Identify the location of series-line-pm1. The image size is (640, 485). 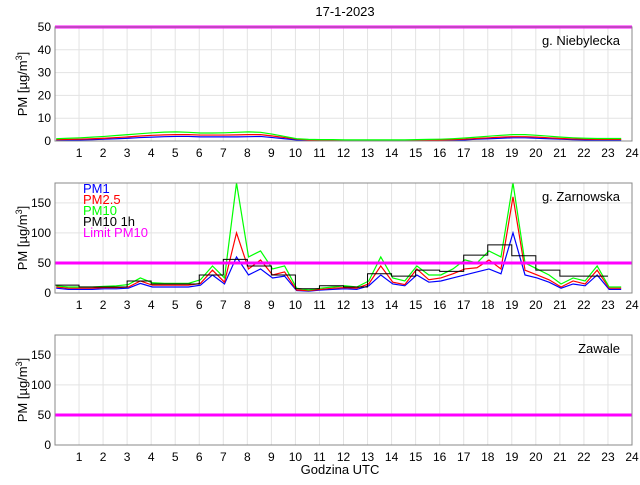
(339, 261).